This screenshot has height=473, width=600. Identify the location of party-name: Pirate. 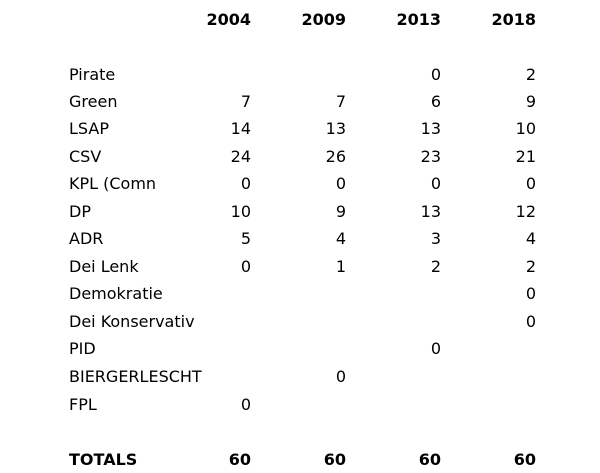
(92, 74).